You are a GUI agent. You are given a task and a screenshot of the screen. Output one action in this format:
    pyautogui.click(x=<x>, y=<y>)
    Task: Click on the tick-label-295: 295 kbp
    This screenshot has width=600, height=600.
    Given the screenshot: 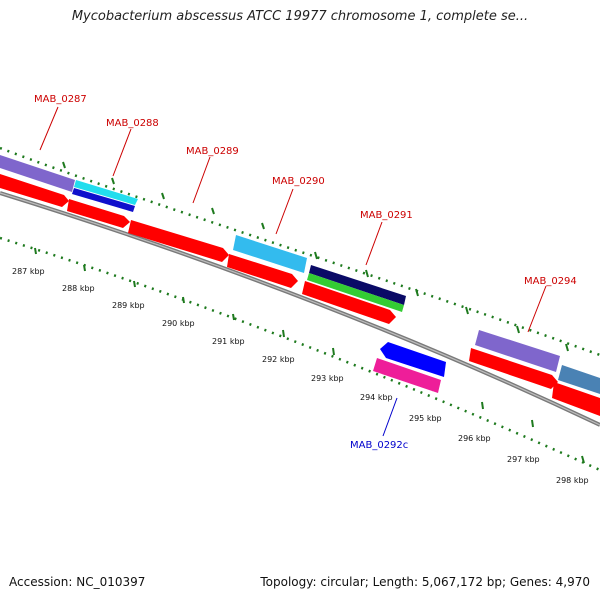 What is the action you would take?
    pyautogui.click(x=425, y=418)
    